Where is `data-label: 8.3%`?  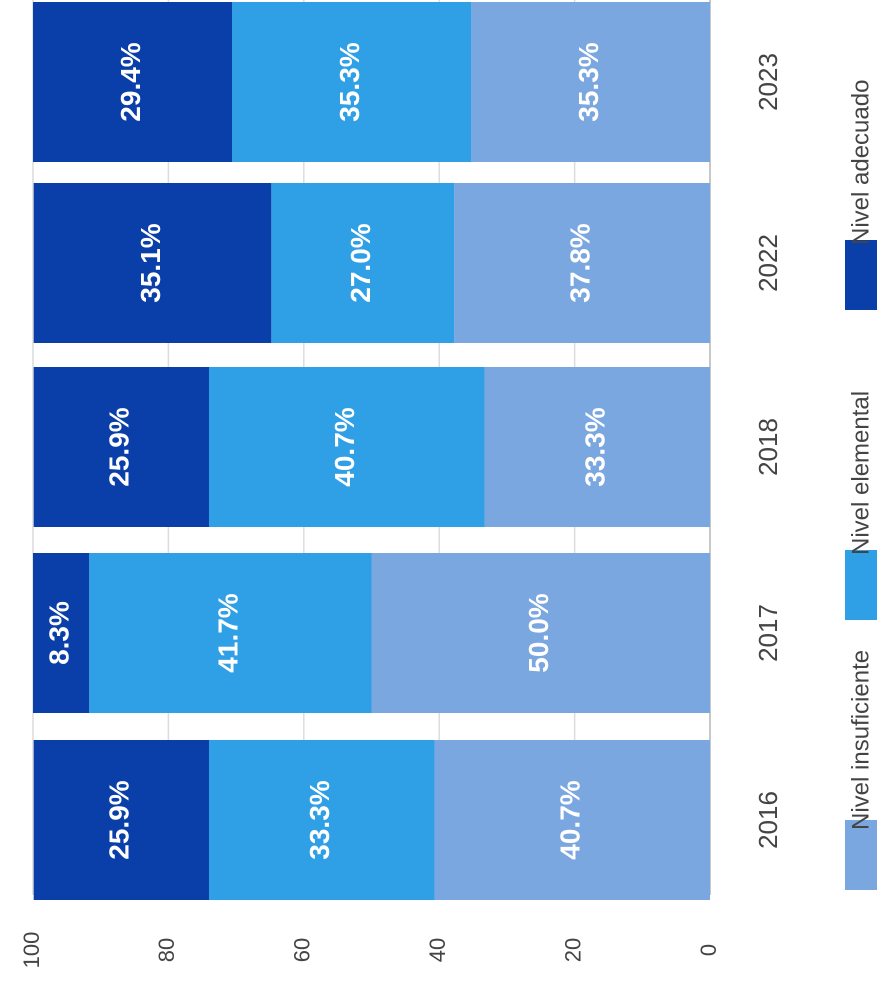
data-label: 8.3% is located at coordinates (58, 633).